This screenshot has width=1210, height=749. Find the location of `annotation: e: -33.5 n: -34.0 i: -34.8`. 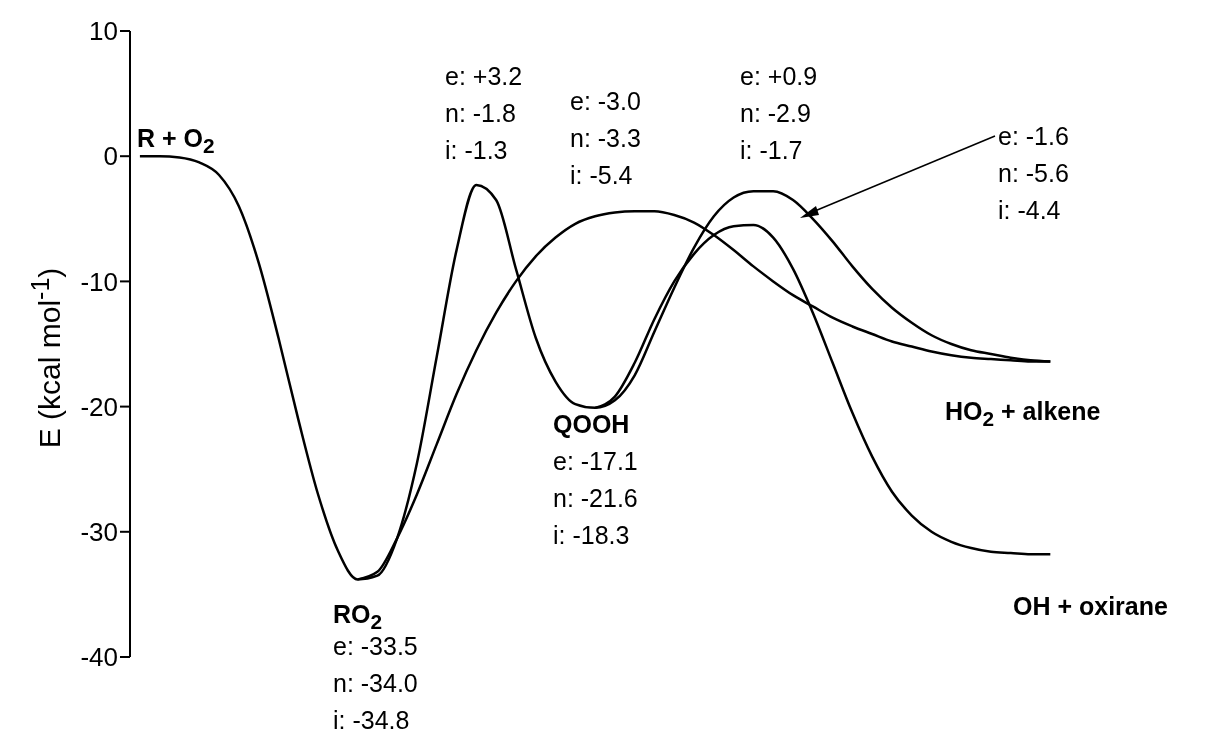

annotation: e: -33.5 n: -34.0 i: -34.8 is located at coordinates (375, 683).